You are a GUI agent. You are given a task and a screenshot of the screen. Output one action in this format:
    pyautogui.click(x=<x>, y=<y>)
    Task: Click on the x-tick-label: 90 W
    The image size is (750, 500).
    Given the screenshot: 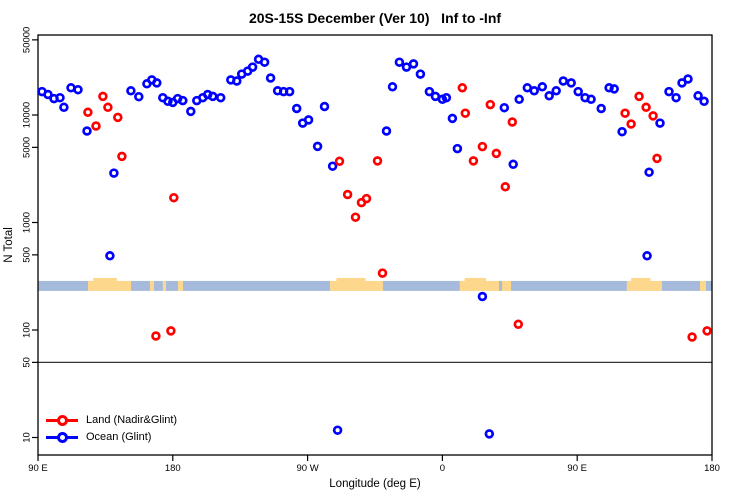 What is the action you would take?
    pyautogui.click(x=308, y=468)
    